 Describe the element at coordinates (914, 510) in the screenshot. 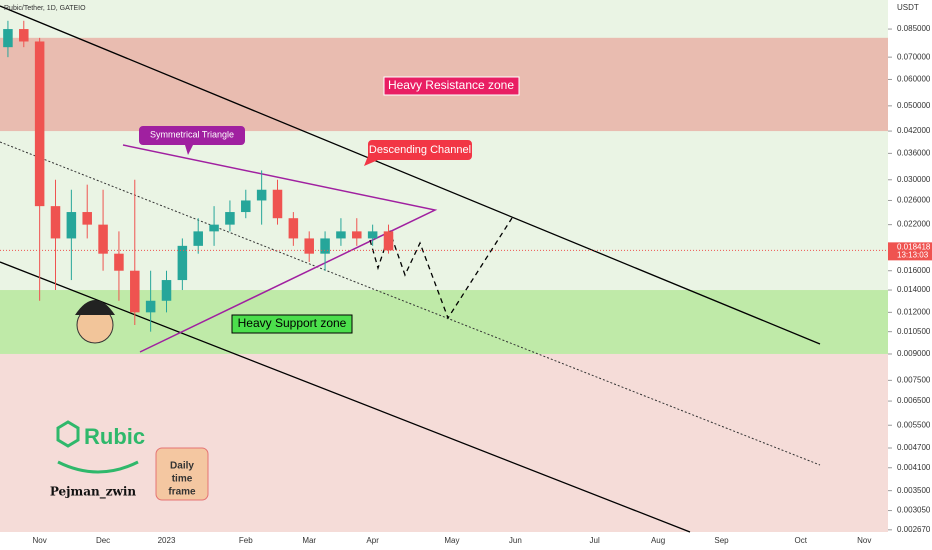

I see `y-tick-label: 0.003050` at that location.